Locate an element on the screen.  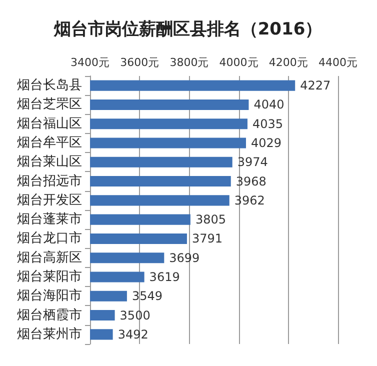
data-label: 4035 is located at coordinates (268, 123).